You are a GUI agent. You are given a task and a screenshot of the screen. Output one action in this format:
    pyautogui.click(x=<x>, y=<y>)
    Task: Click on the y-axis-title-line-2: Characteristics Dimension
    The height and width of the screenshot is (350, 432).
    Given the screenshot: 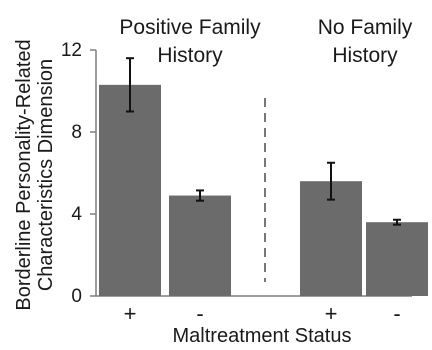 What is the action you would take?
    pyautogui.click(x=46, y=175)
    